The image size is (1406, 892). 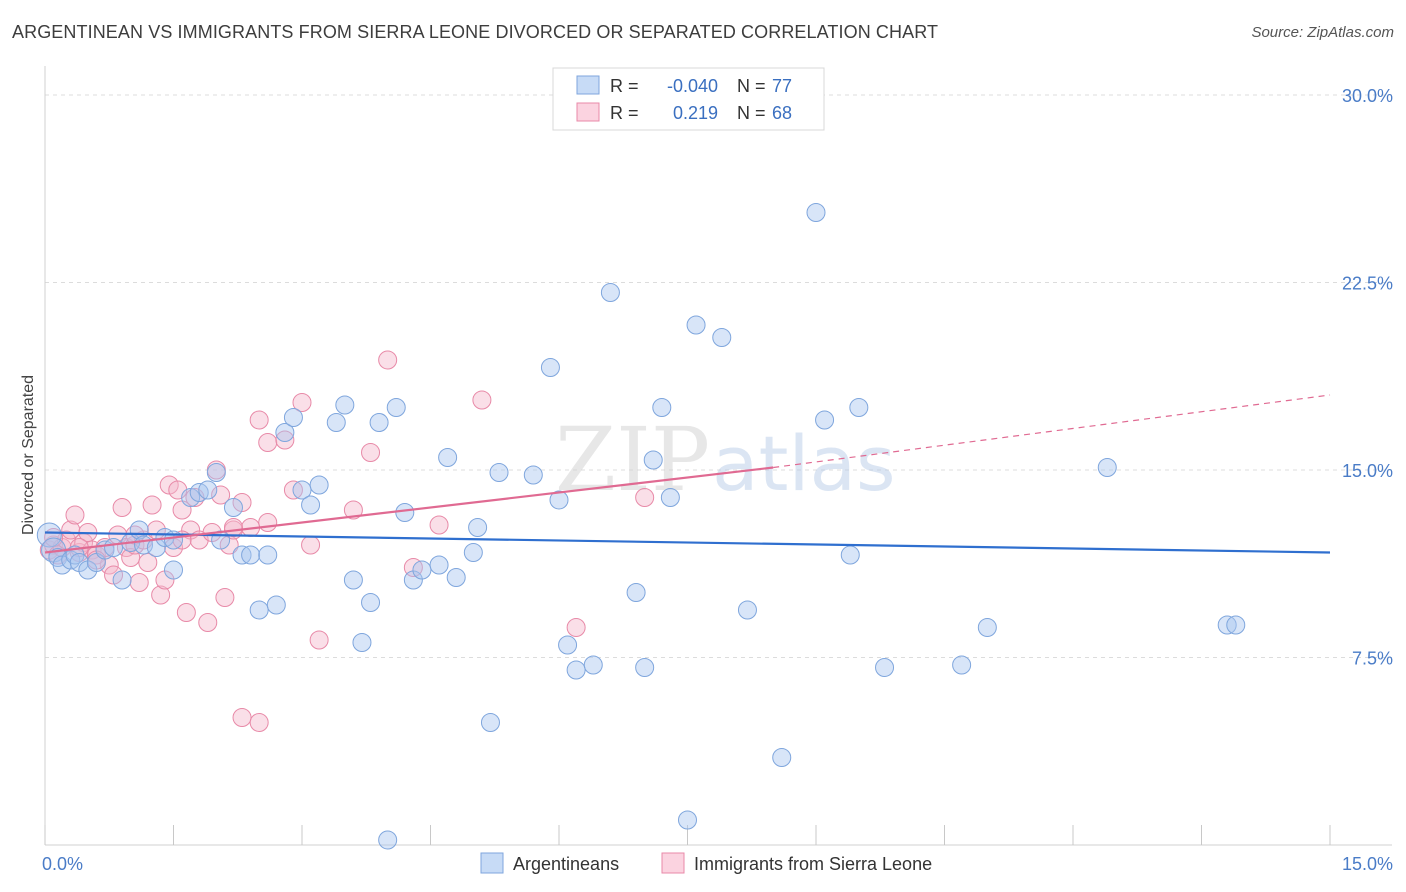 I want to click on y-tick-label-1: 15.0%, so click(x=1367, y=471).